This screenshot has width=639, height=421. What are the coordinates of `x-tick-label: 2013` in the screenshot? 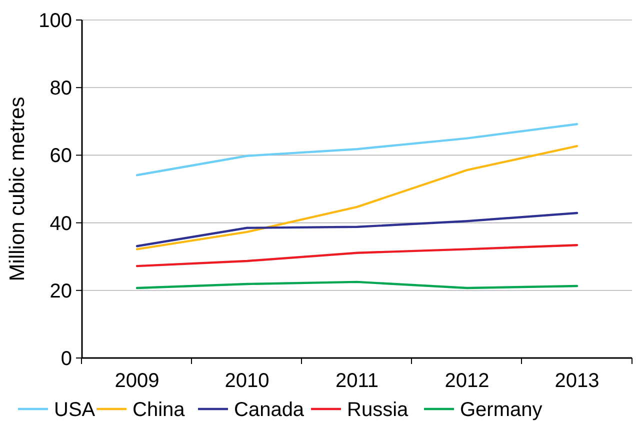 It's located at (577, 381).